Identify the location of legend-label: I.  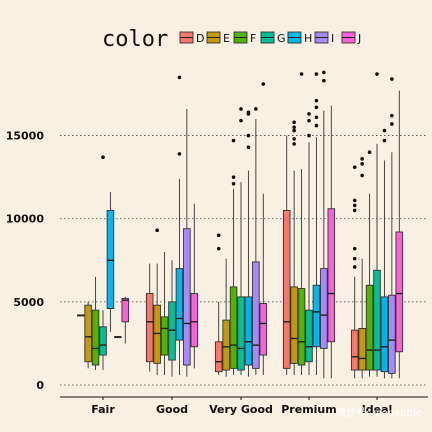
(332, 38).